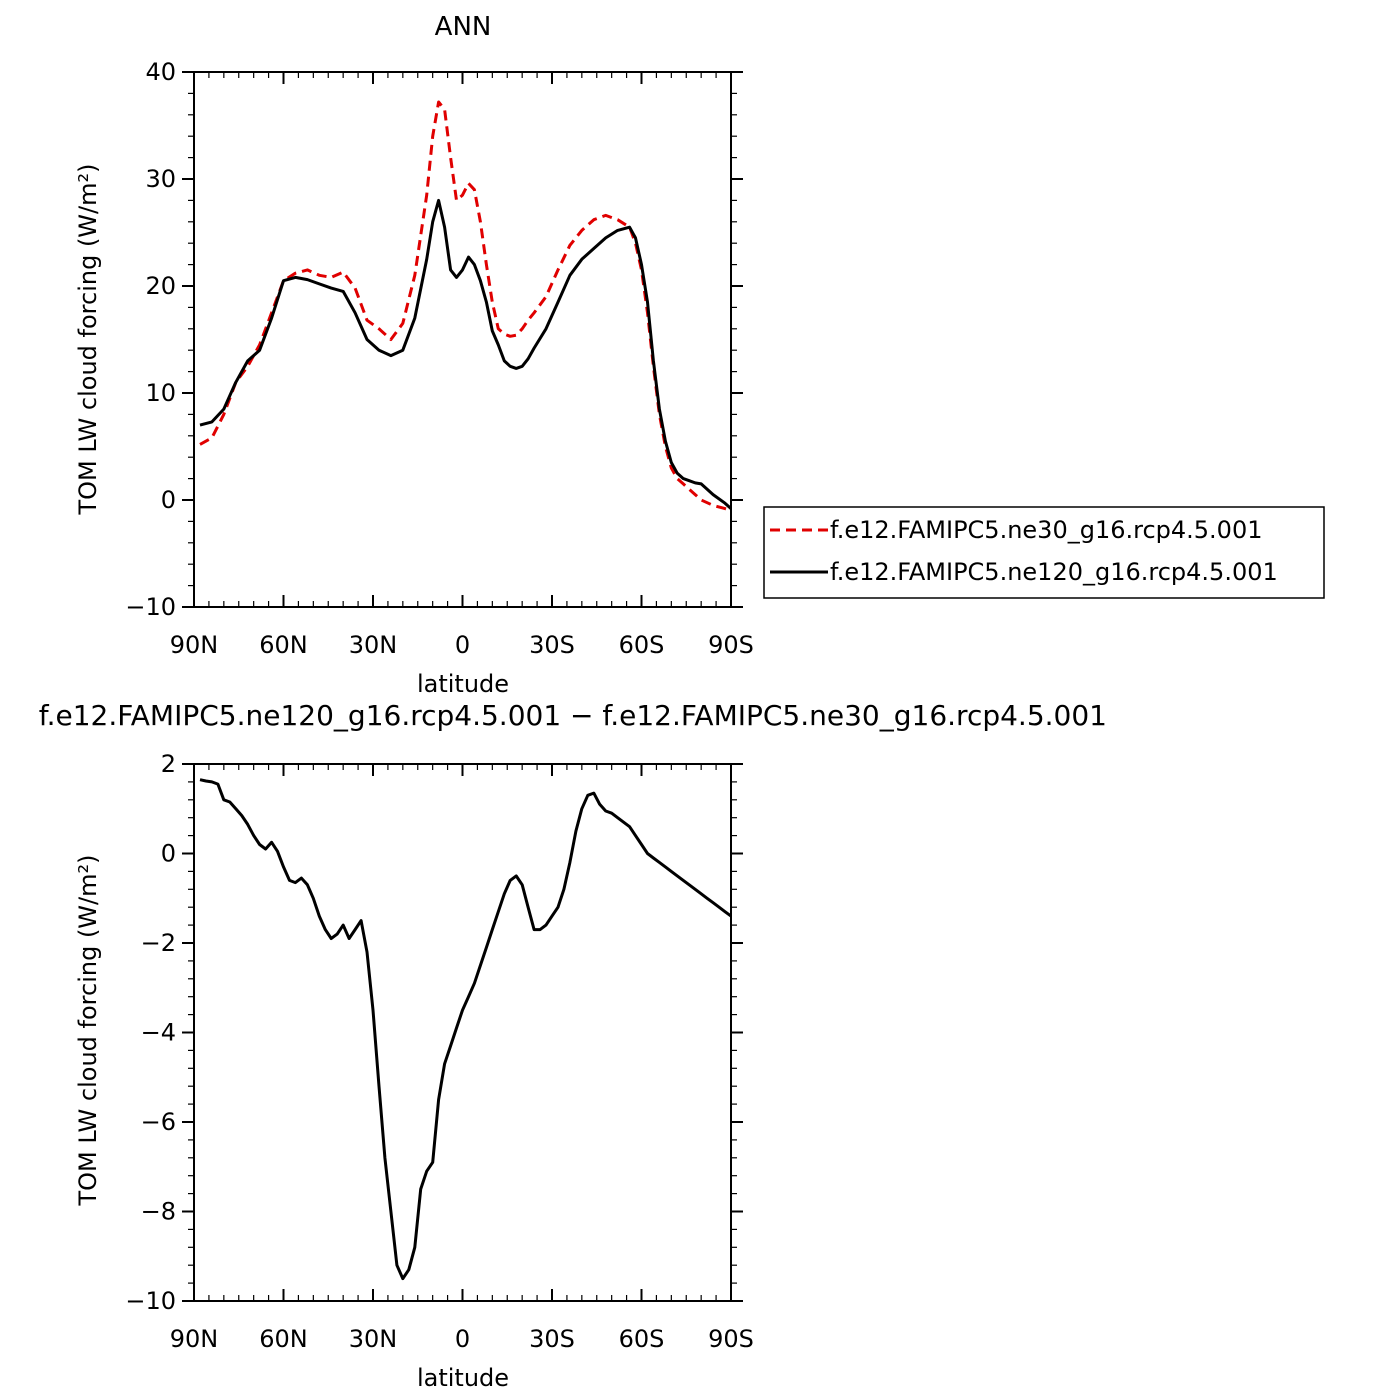 The height and width of the screenshot is (1397, 1397). Describe the element at coordinates (552, 1339) in the screenshot. I see `bottom-x-tick-label: 30S` at that location.